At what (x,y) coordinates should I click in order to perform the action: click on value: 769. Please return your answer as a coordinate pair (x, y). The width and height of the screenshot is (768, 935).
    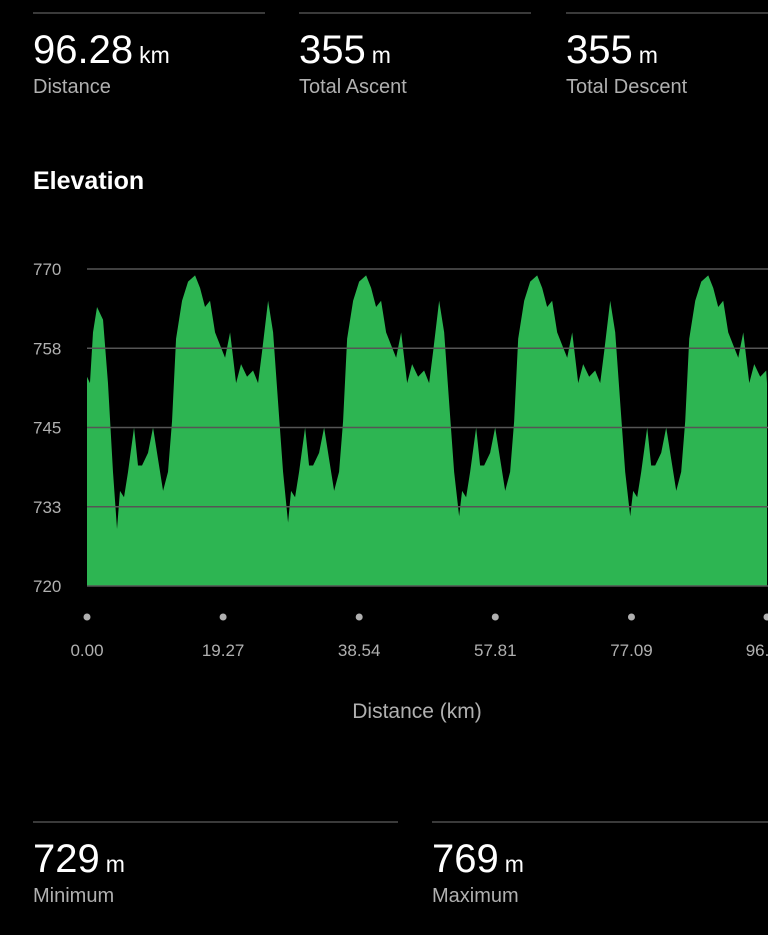
    Looking at the image, I should click on (465, 859).